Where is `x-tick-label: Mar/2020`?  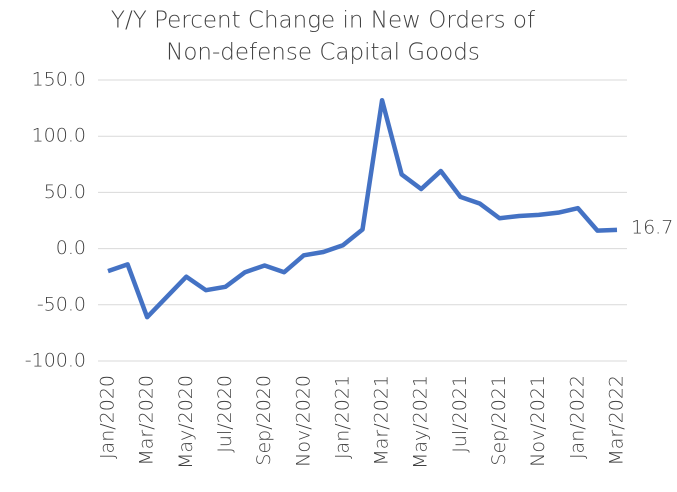
x-tick-label: Mar/2020 is located at coordinates (147, 420).